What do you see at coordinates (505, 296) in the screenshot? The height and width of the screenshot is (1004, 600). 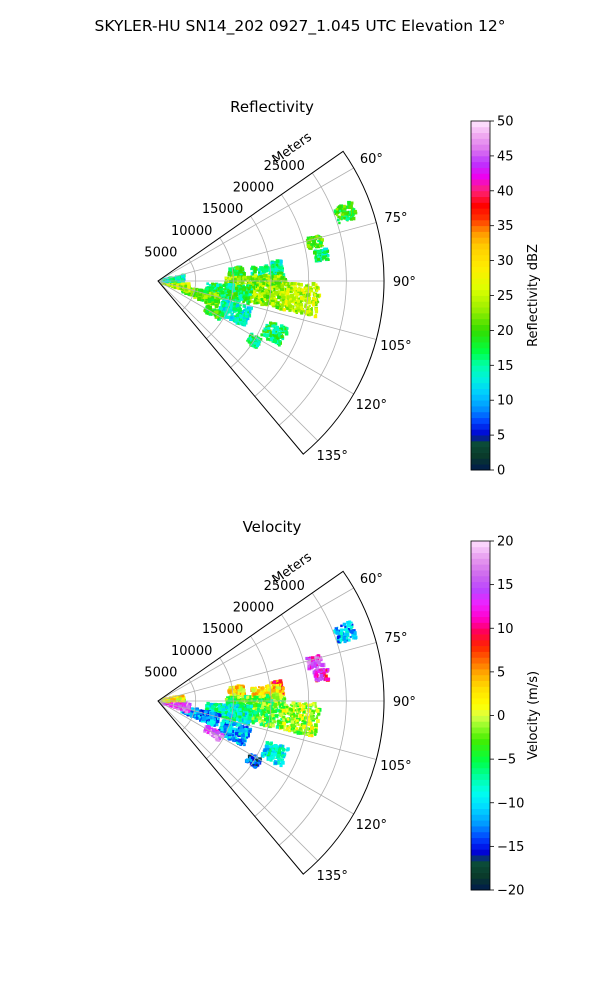 I see `colorbar-tick-label: 25` at bounding box center [505, 296].